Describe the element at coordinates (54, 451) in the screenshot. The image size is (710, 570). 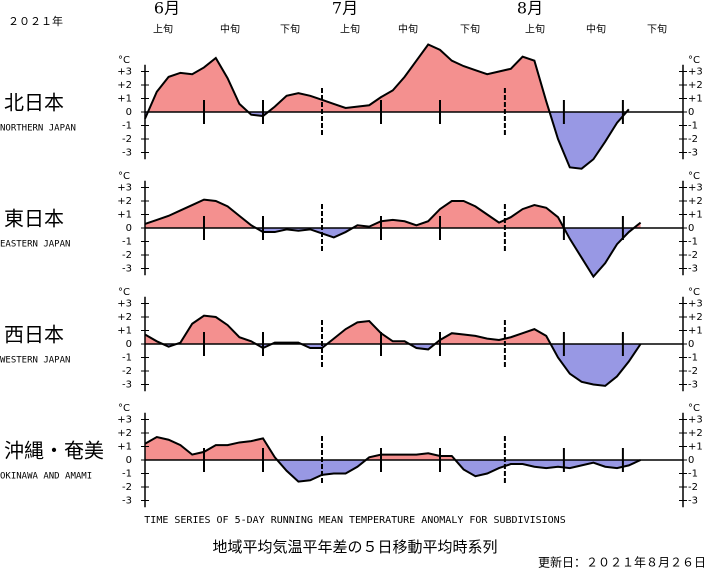
I see `region-title: 沖縄・奄美` at that location.